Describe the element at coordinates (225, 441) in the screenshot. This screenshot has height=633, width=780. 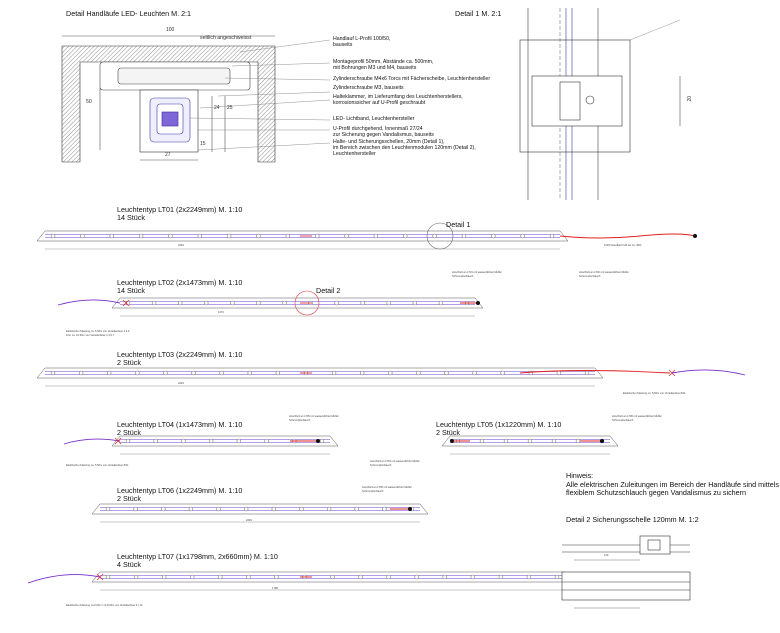
I see `lt04-rail` at that location.